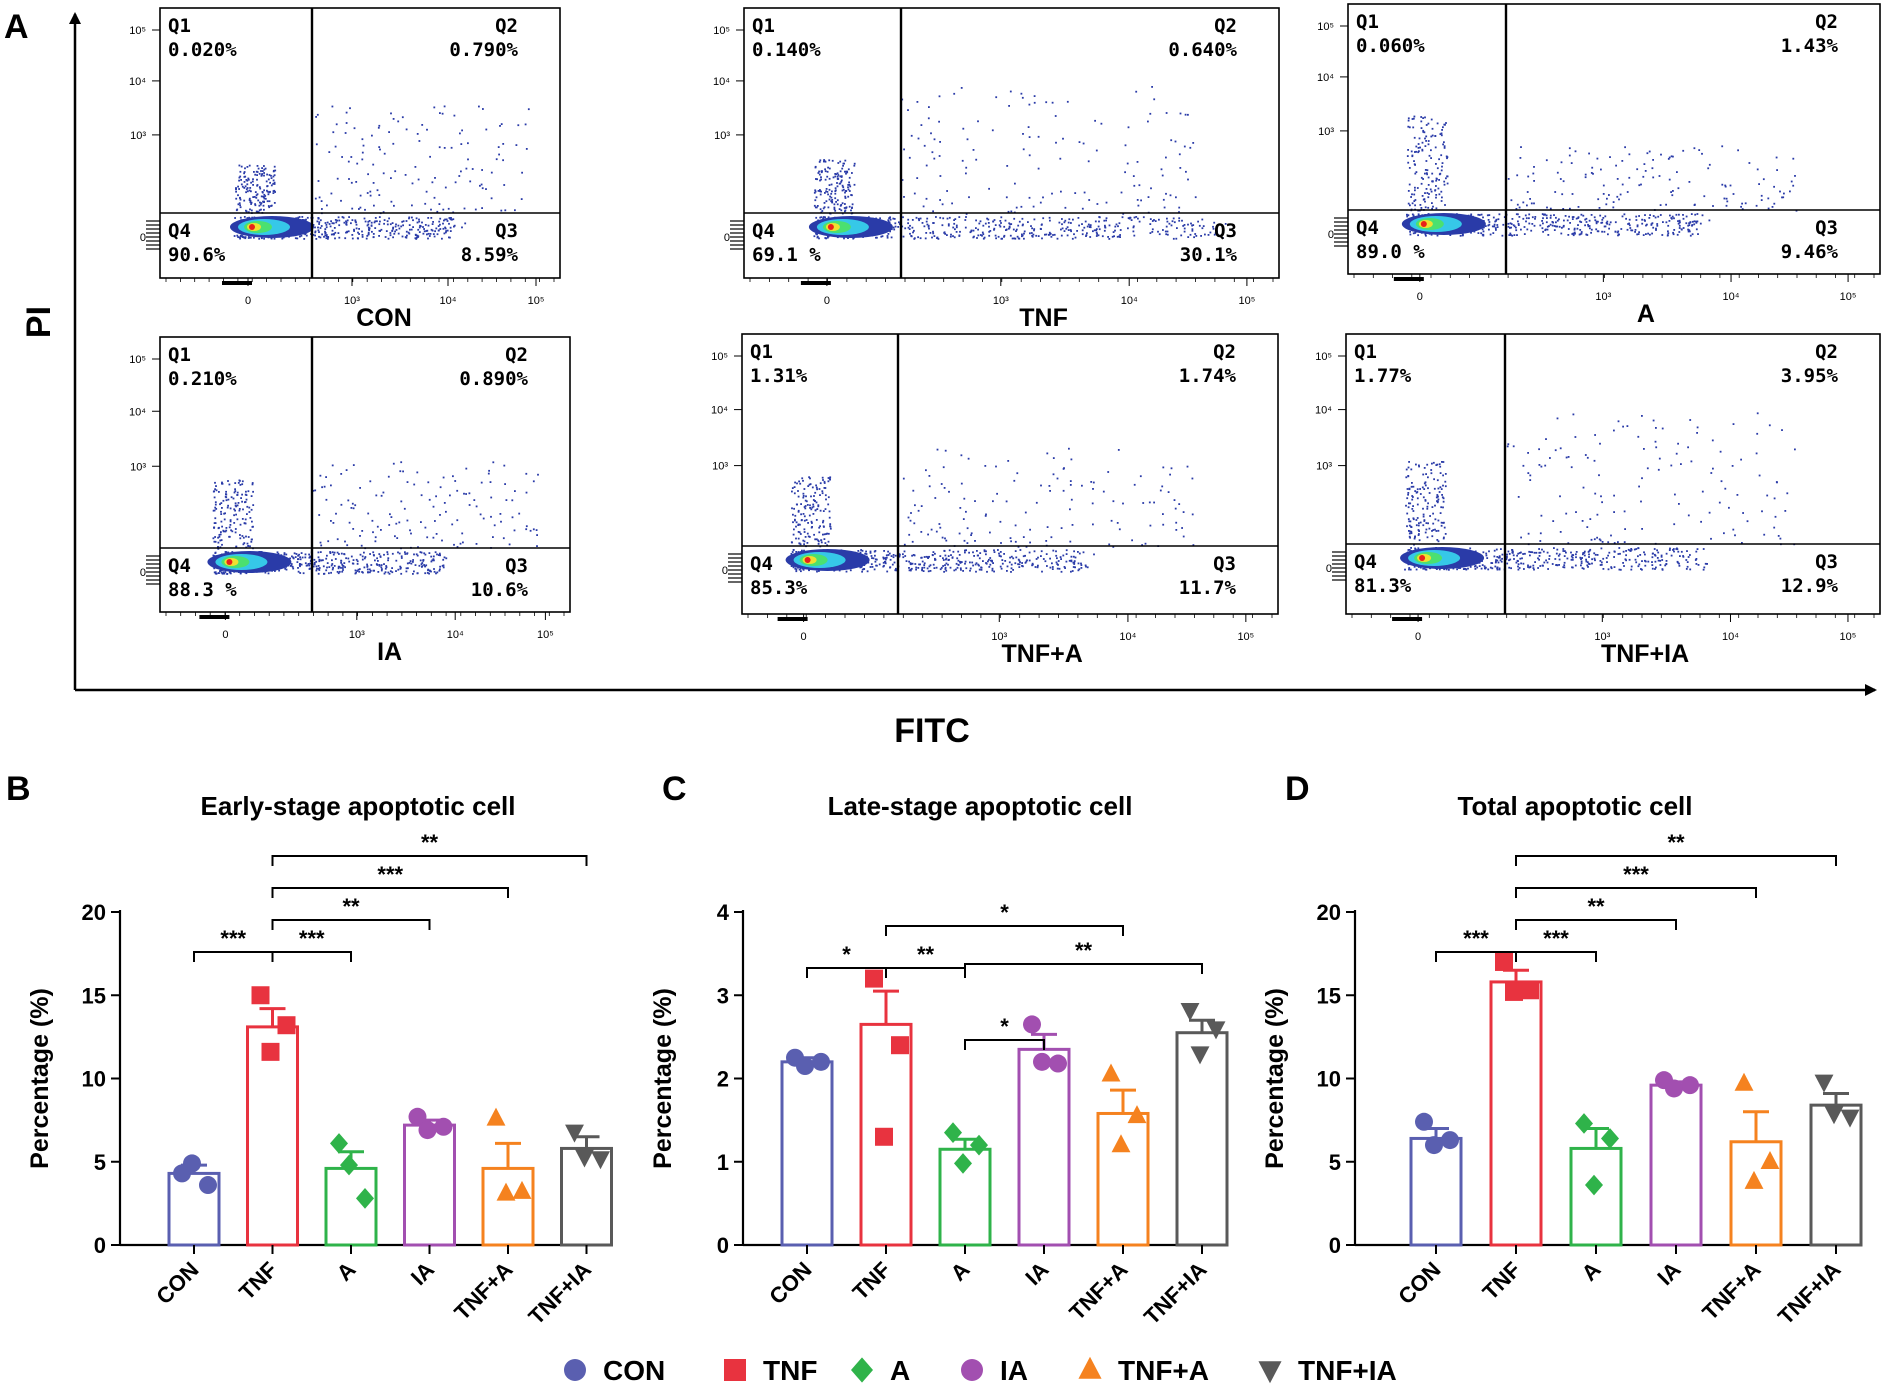  What do you see at coordinates (779, 588) in the screenshot?
I see `quadrant-q4-value: 85.3%` at bounding box center [779, 588].